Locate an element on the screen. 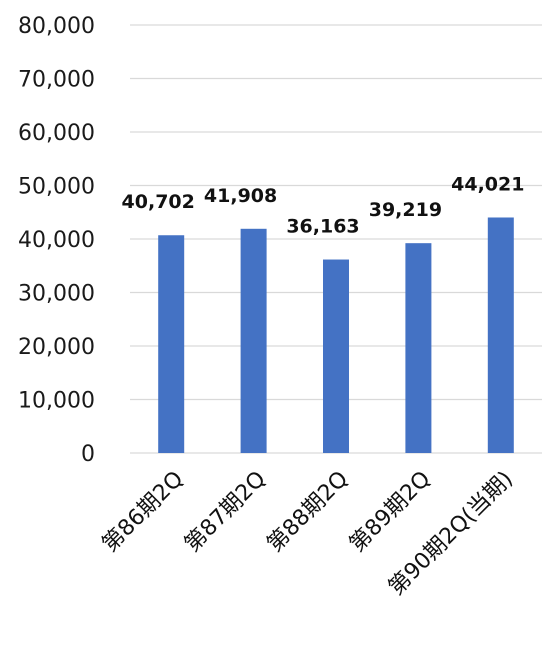 The width and height of the screenshot is (544, 661). y-tick-label: 40,000 is located at coordinates (56, 240).